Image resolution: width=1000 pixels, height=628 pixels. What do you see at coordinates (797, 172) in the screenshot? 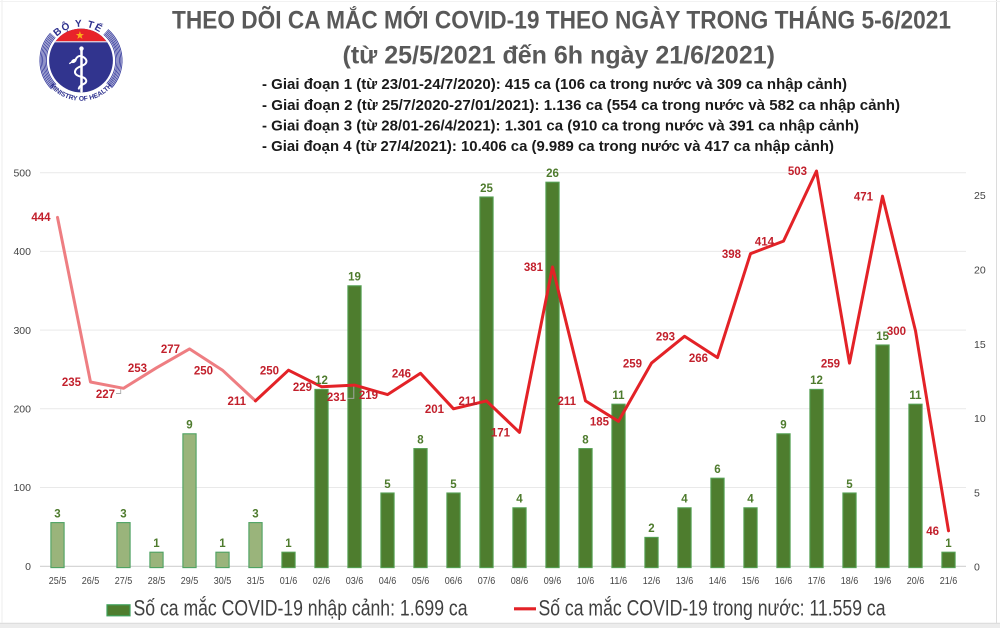
I see `svg-text: 503` at bounding box center [797, 172].